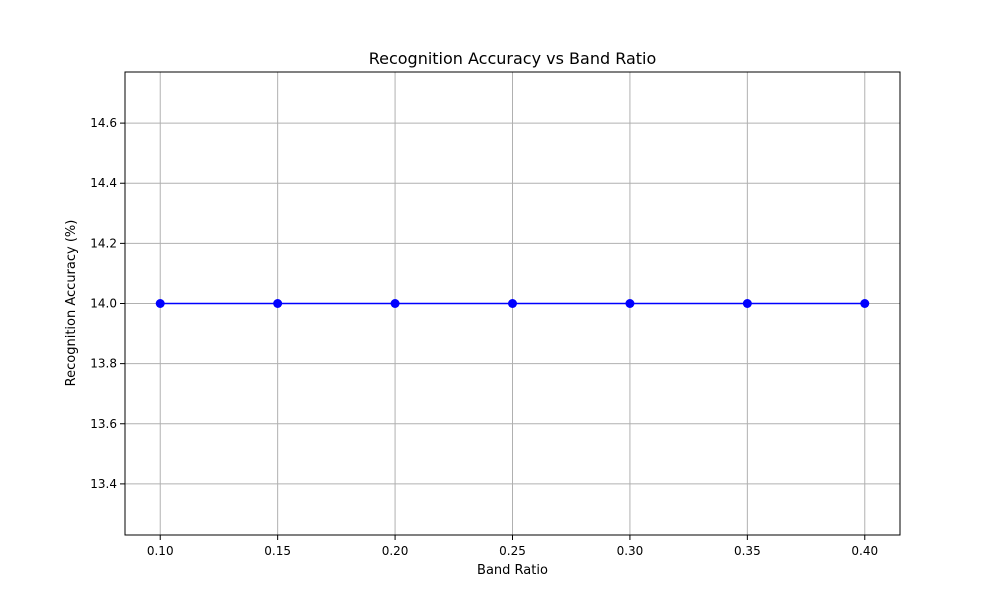 This screenshot has height=604, width=1000. I want to click on y-tick-label: 14.4, so click(103, 183).